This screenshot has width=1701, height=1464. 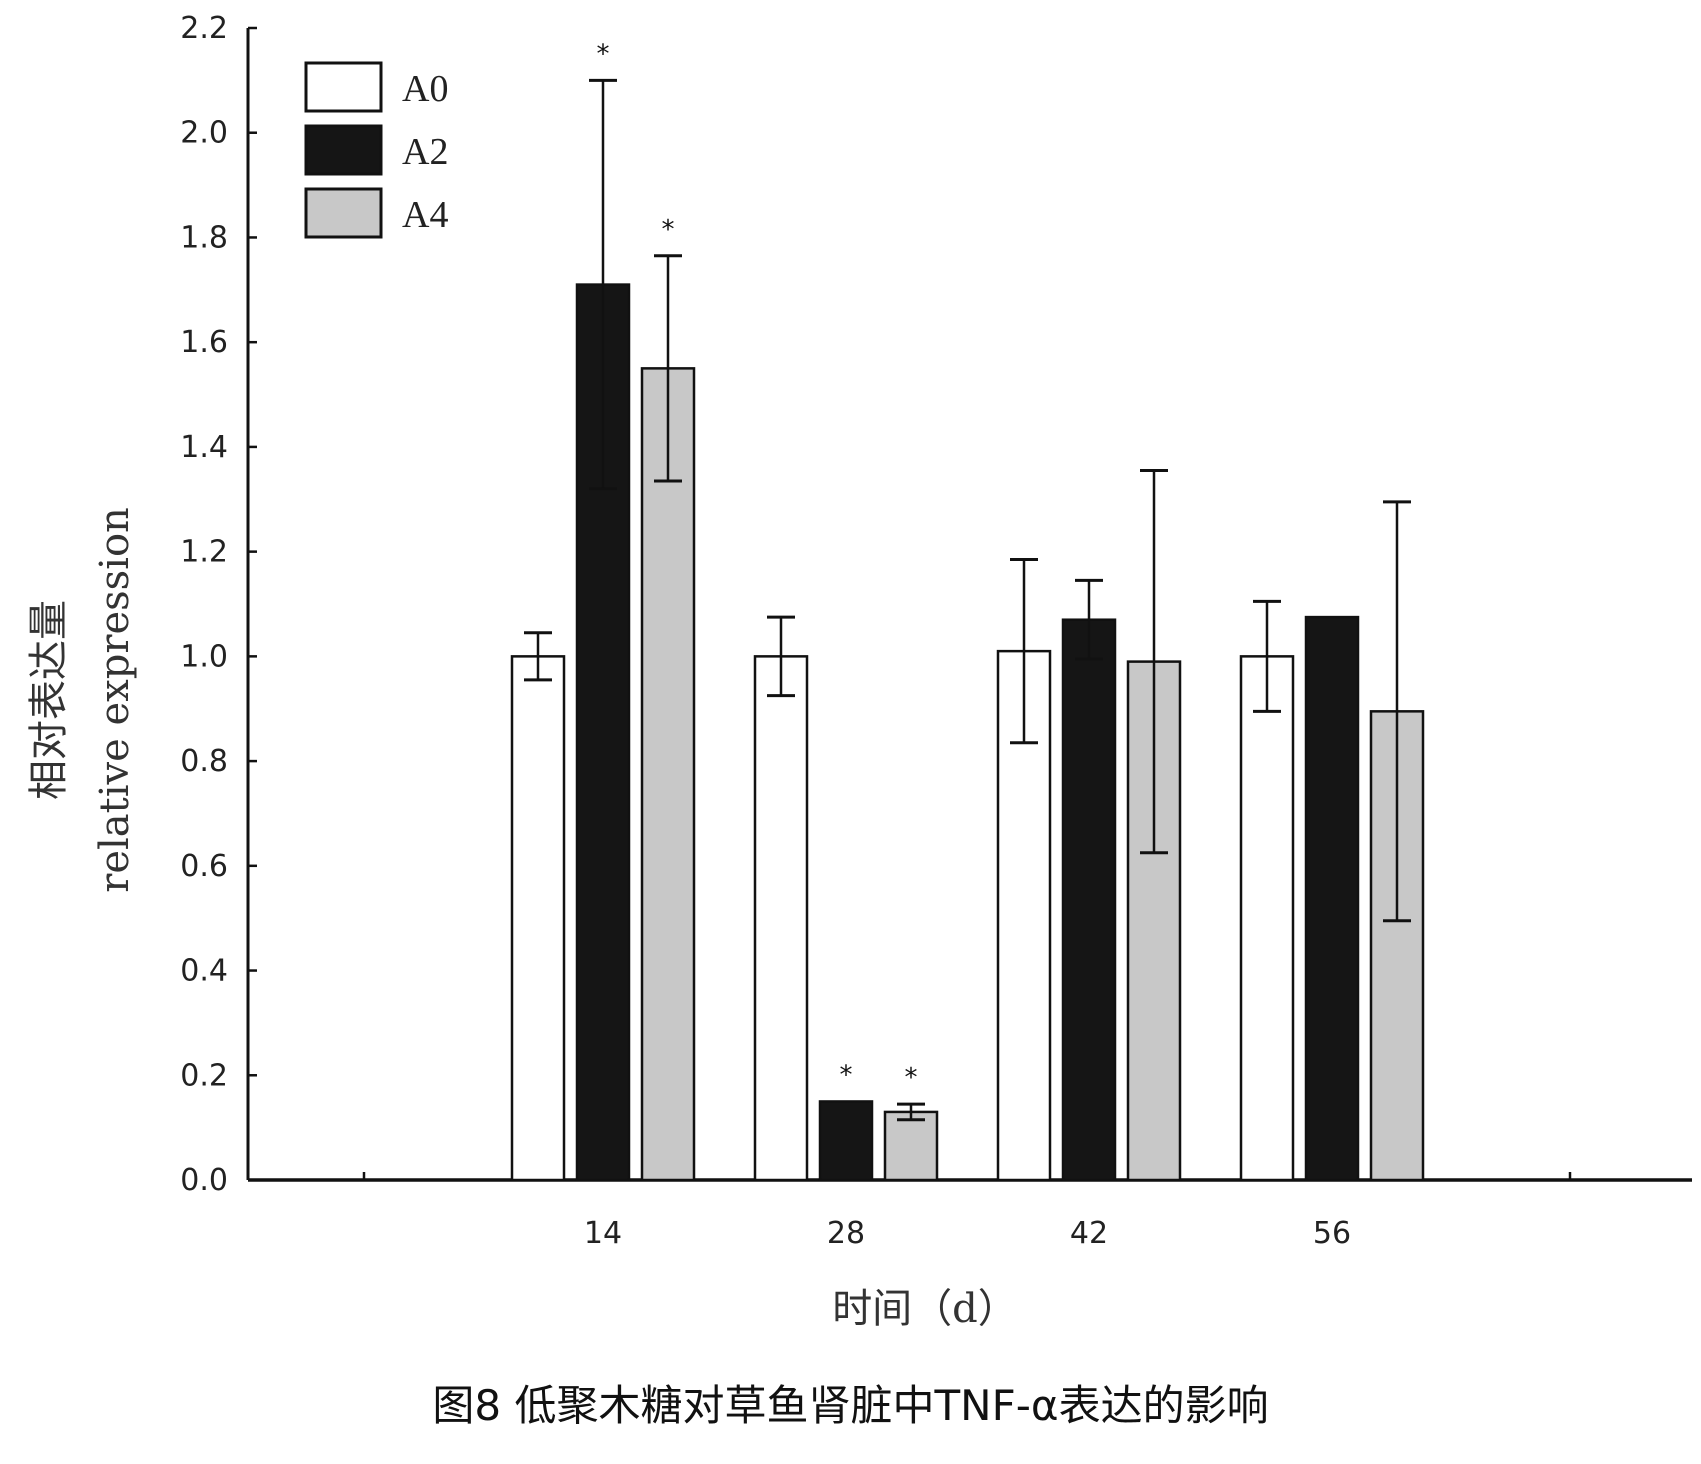 What do you see at coordinates (204, 133) in the screenshot?
I see `y-tick-label: 2.0` at bounding box center [204, 133].